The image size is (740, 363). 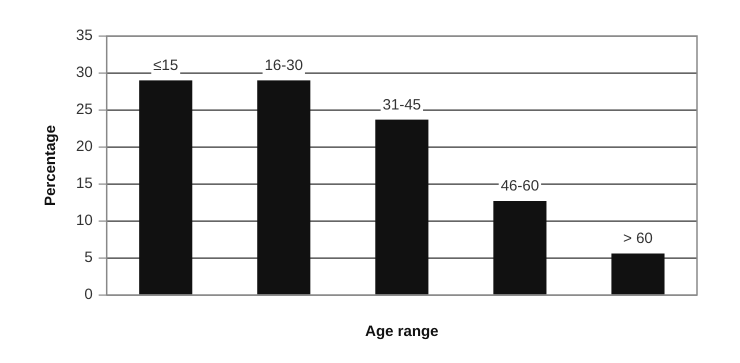 What do you see at coordinates (88, 257) in the screenshot?
I see `y-tick-label: 5` at bounding box center [88, 257].